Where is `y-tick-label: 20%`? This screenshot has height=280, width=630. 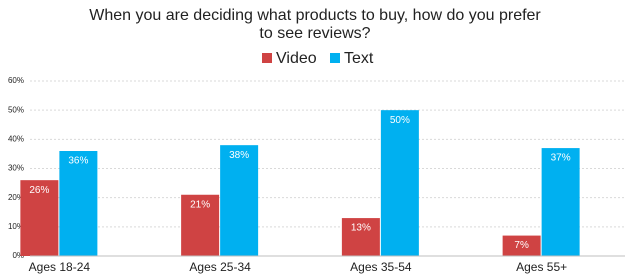
y-tick-label: 20% is located at coordinates (16, 197).